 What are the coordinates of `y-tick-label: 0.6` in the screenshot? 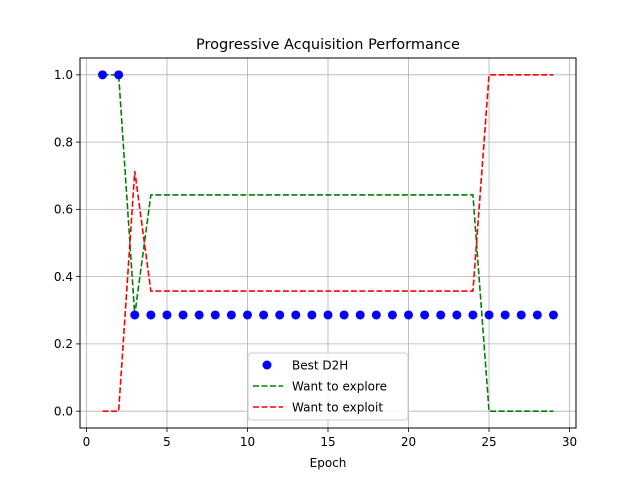 It's located at (63, 210).